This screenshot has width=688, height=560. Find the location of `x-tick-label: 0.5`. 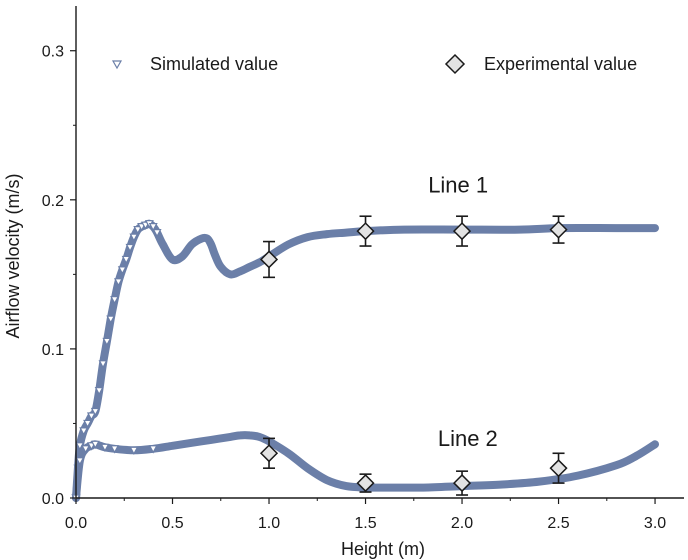

x-tick-label: 0.5 is located at coordinates (172, 523).